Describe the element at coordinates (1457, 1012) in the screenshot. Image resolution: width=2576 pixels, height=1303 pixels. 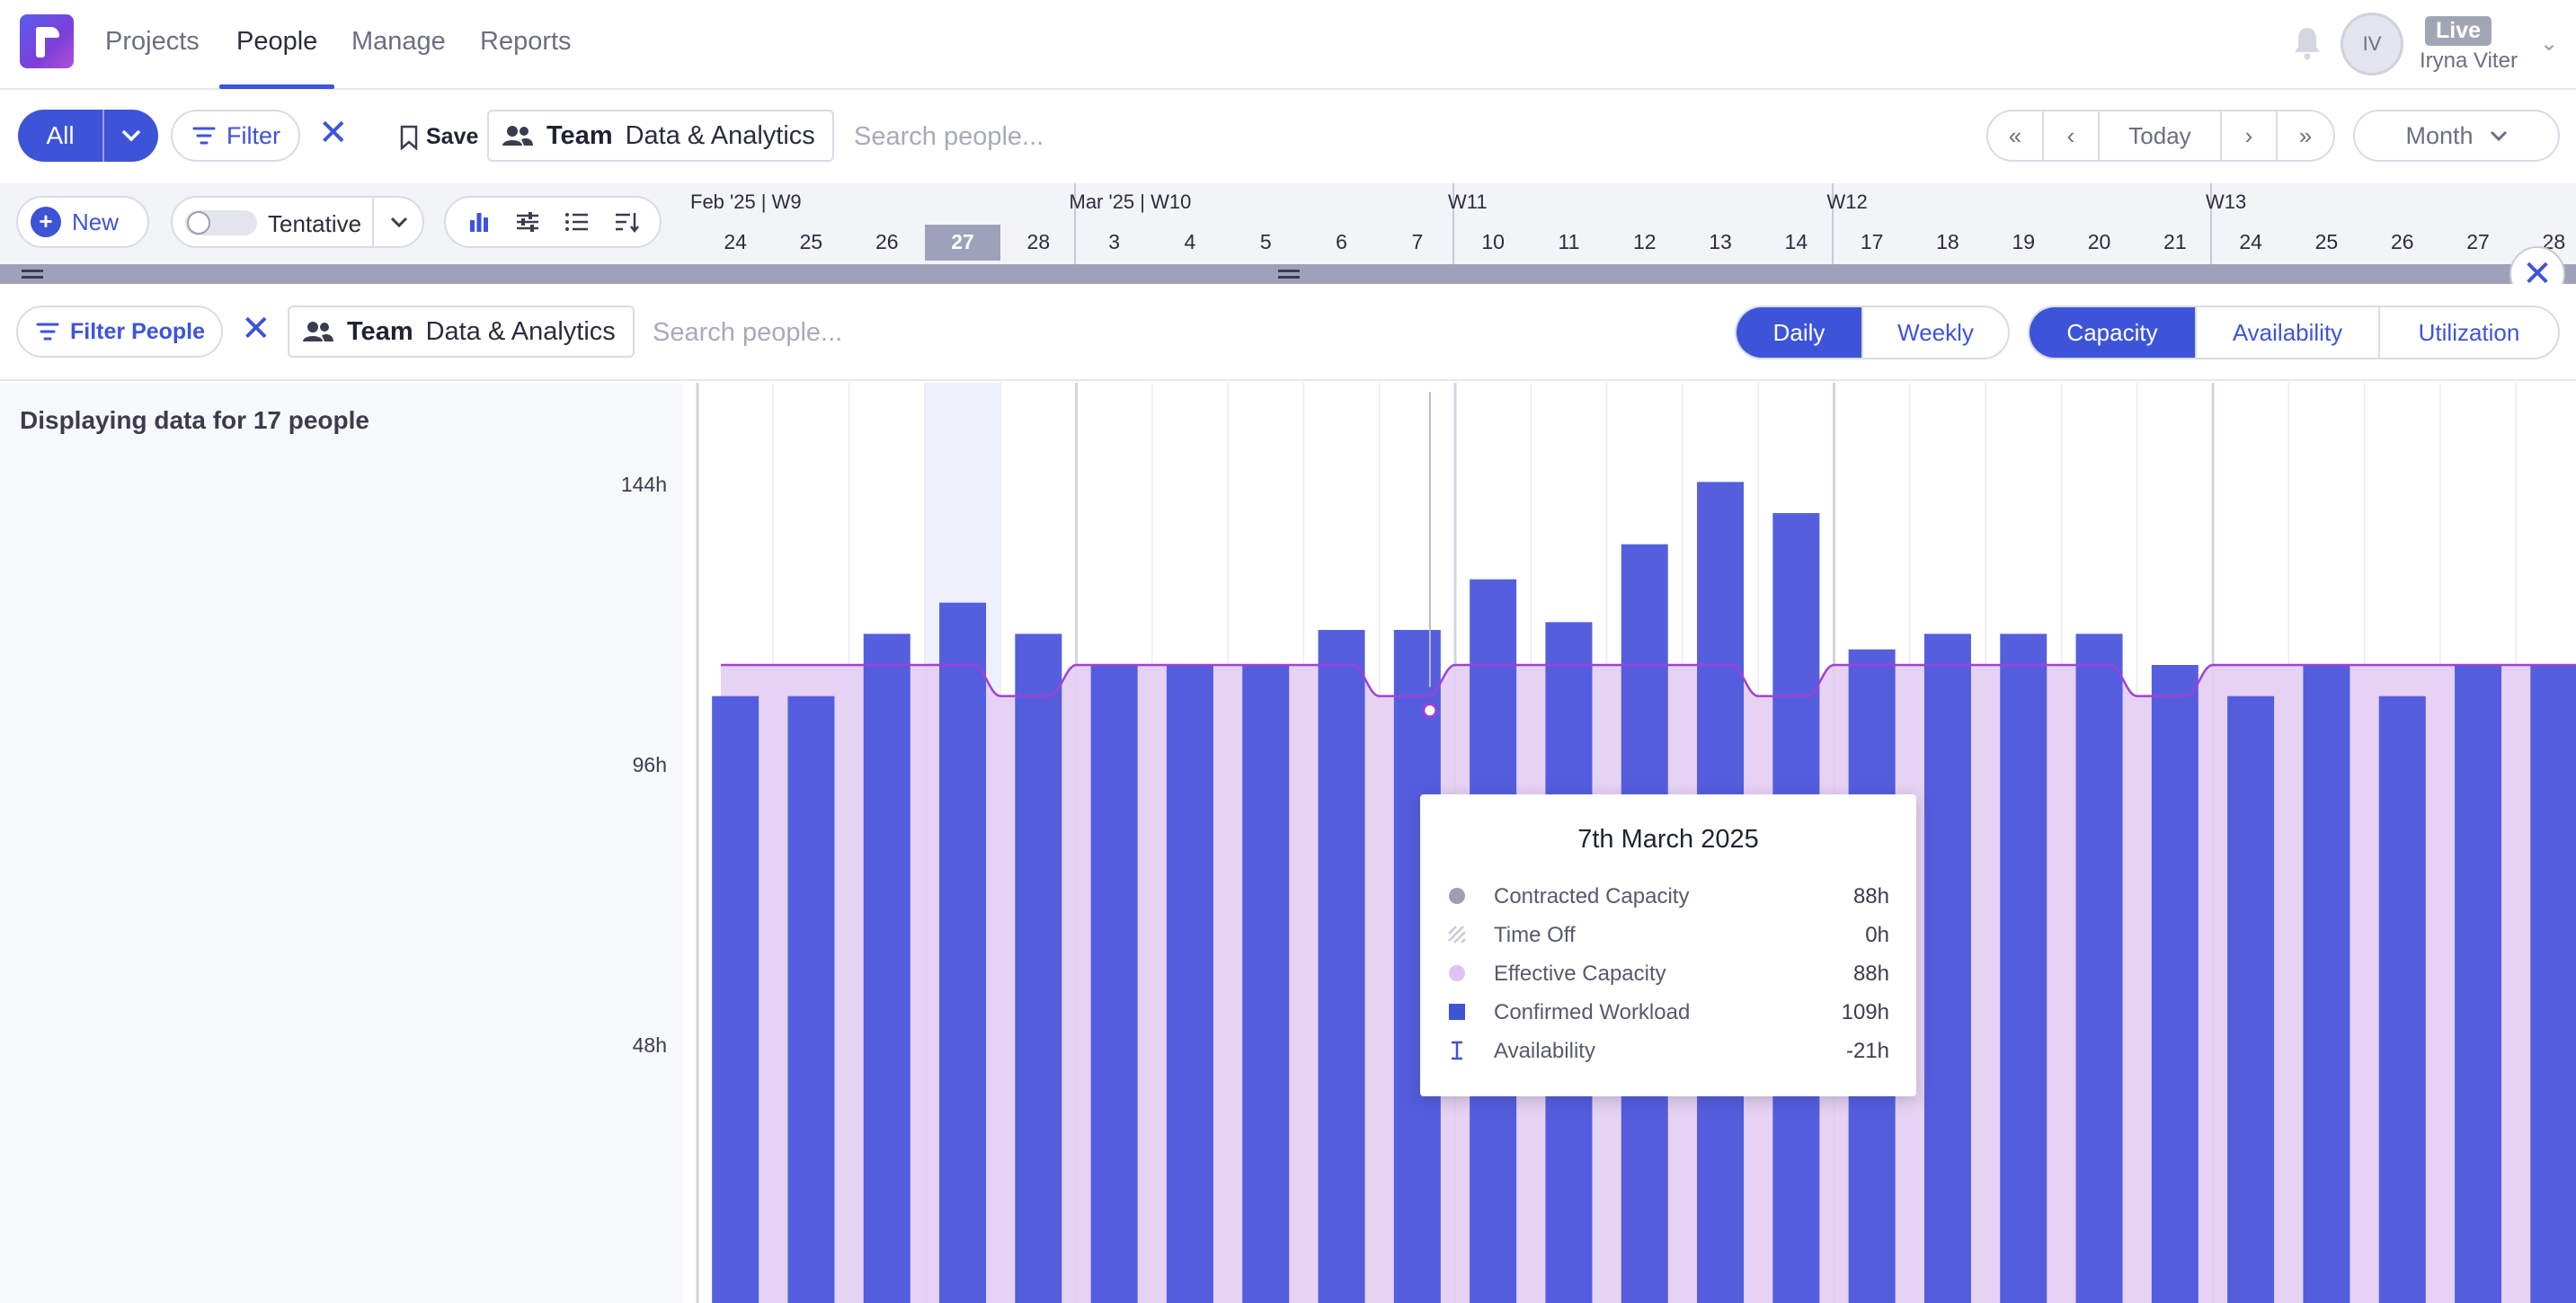
I see `blue-square-icon` at that location.